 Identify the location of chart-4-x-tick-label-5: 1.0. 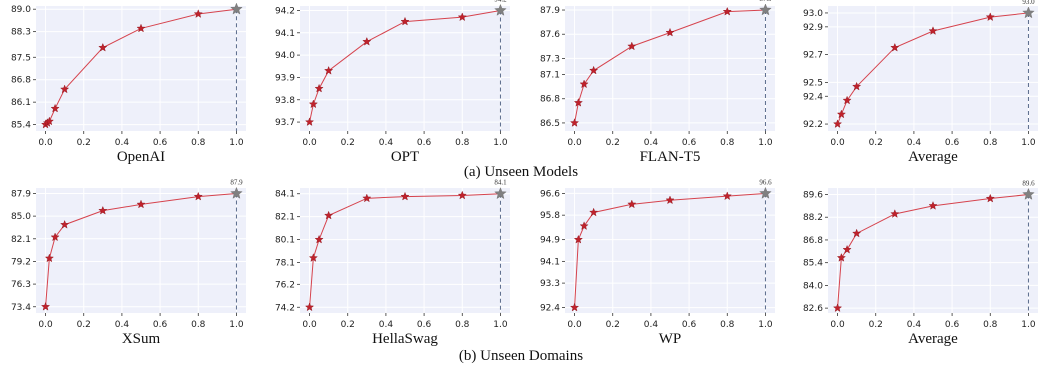
(236, 325).